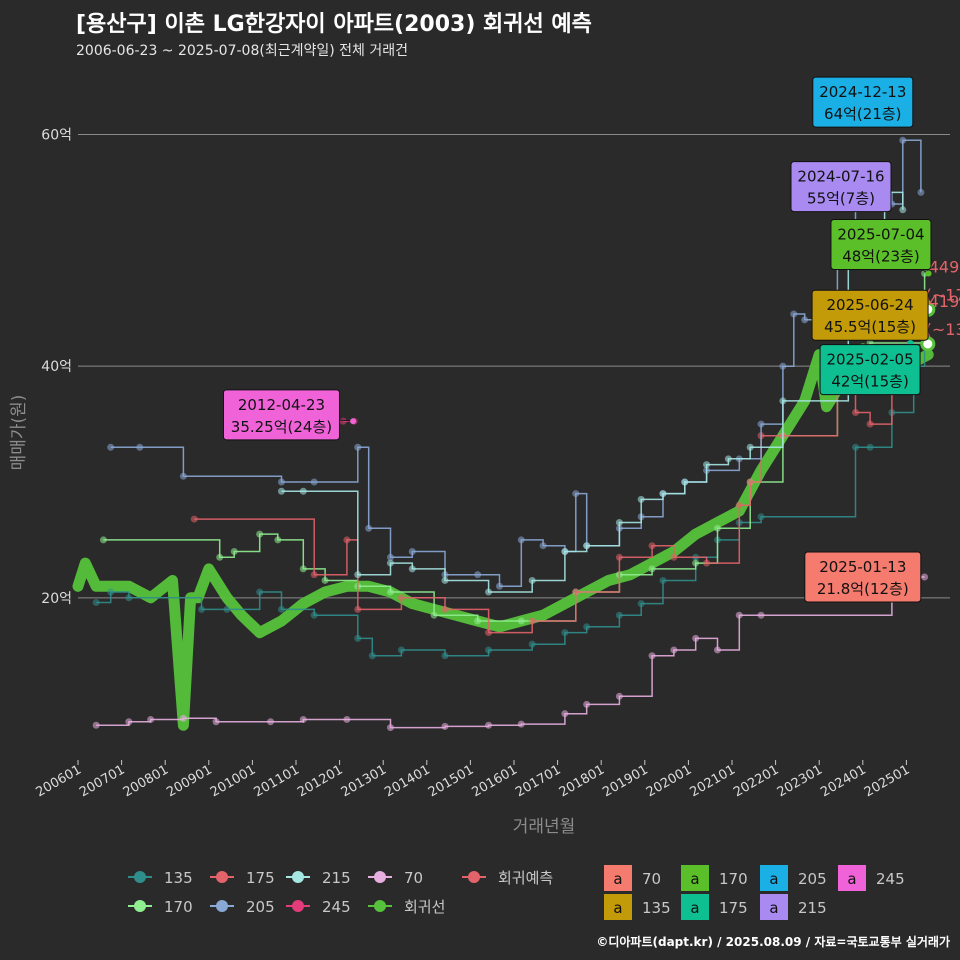  What do you see at coordinates (189, 781) in the screenshot?
I see `x-tick-label: 200901` at bounding box center [189, 781].